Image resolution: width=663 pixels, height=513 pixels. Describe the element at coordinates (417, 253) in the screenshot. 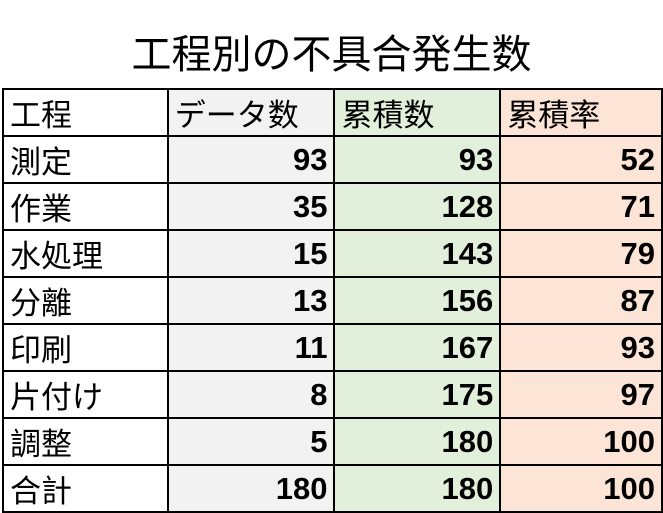

I see `value-cell: 143` at that location.